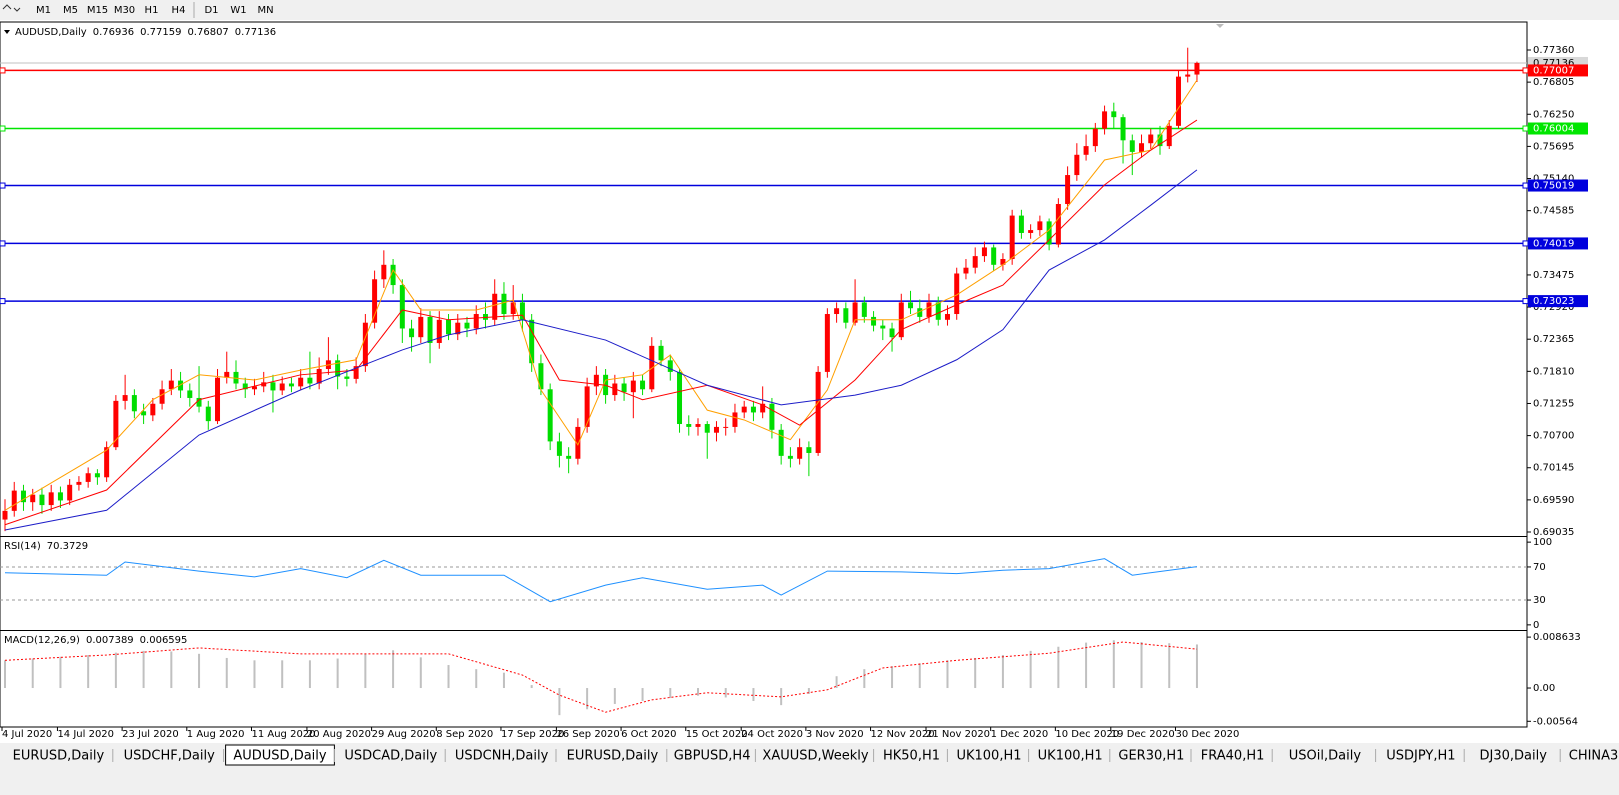  Describe the element at coordinates (152, 10) in the screenshot. I see `timeframe-button: H1` at that location.